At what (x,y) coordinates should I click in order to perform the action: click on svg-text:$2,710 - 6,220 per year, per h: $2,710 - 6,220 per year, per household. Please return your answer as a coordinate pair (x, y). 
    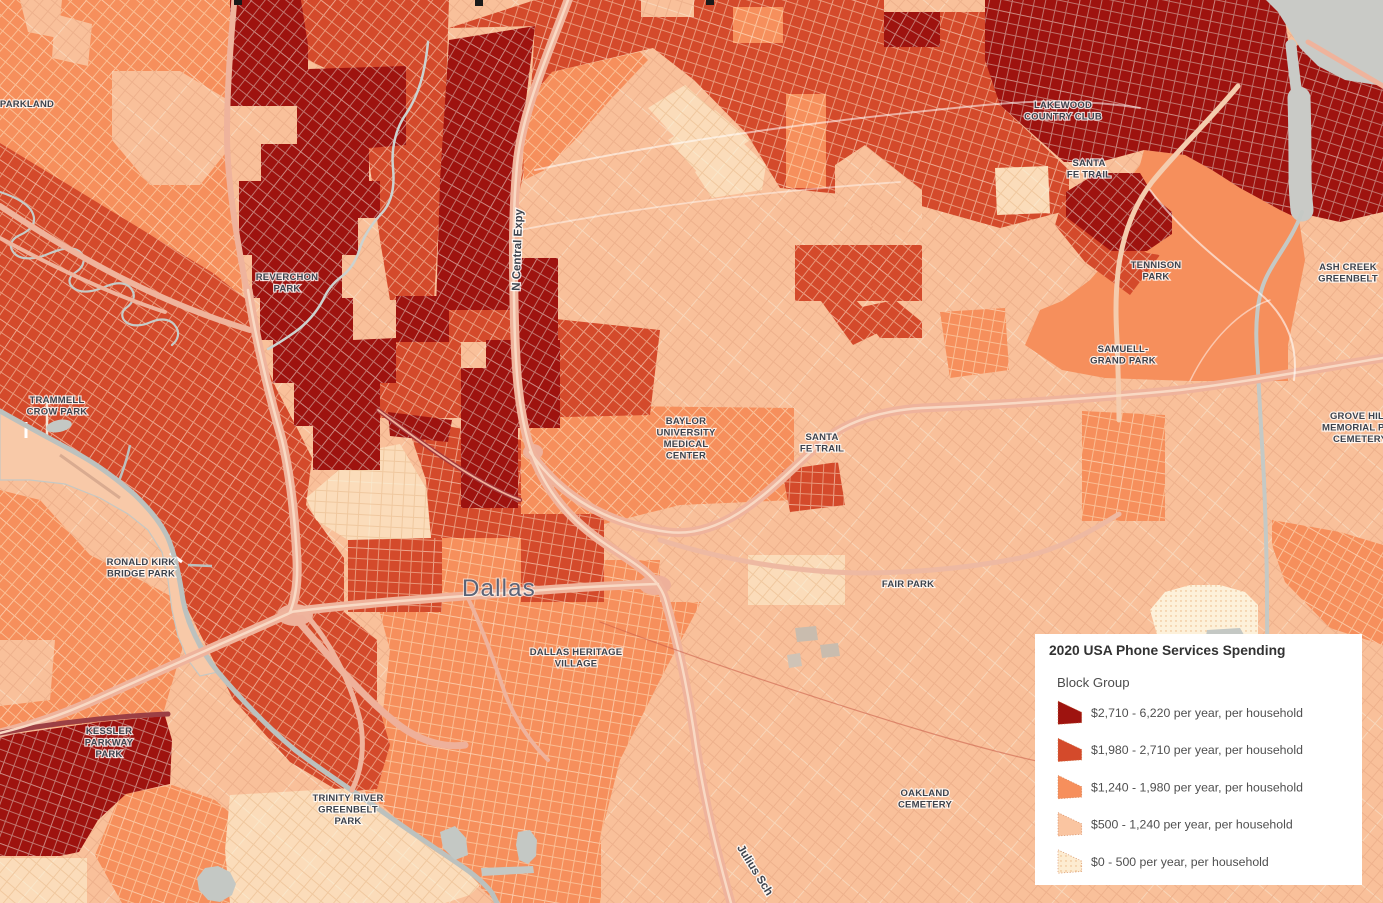
    Looking at the image, I should click on (1197, 713).